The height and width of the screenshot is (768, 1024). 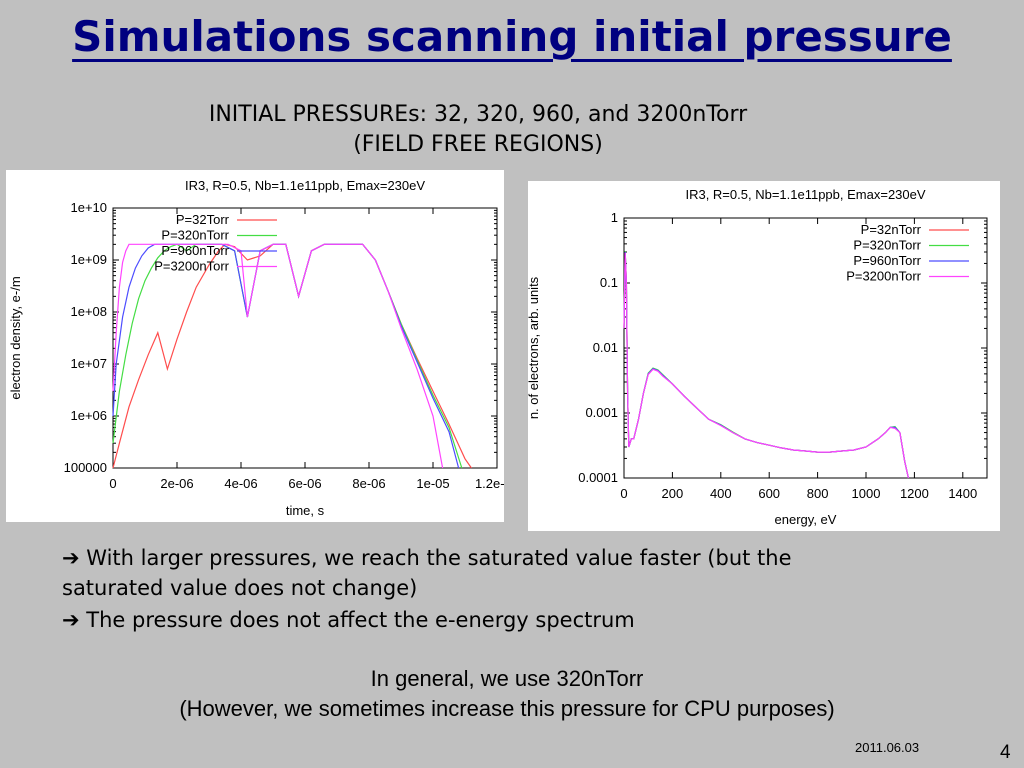 What do you see at coordinates (15, 337) in the screenshot?
I see `y-axis-label: electron density, e-/m` at bounding box center [15, 337].